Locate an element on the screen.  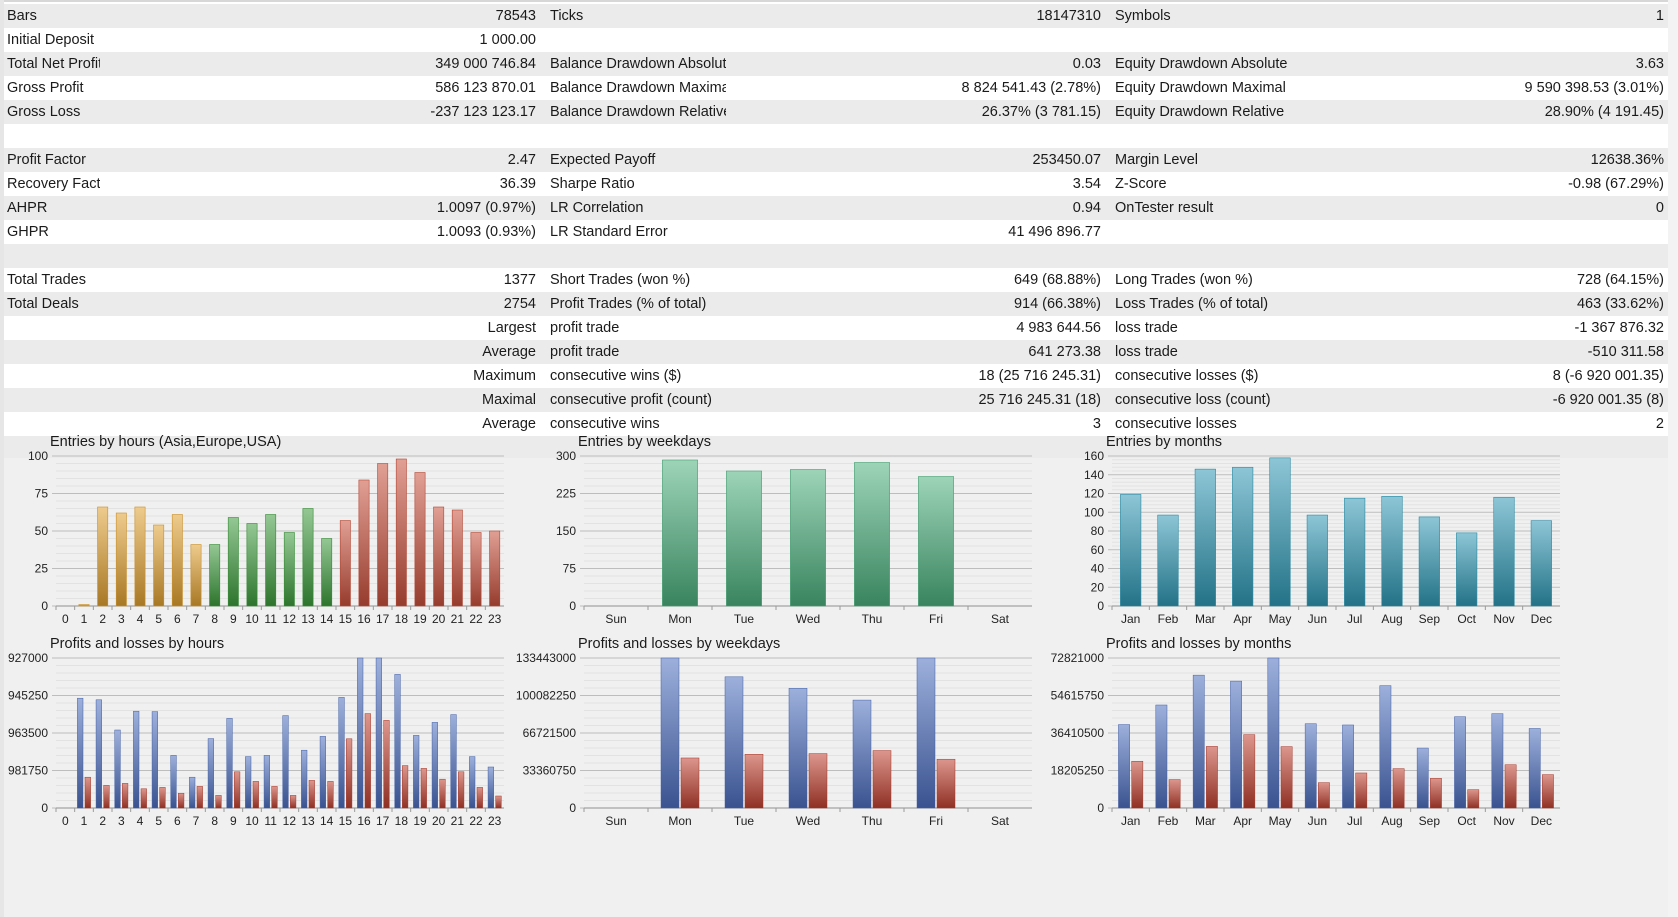
y-tick-label: 927000 is located at coordinates (28, 658).